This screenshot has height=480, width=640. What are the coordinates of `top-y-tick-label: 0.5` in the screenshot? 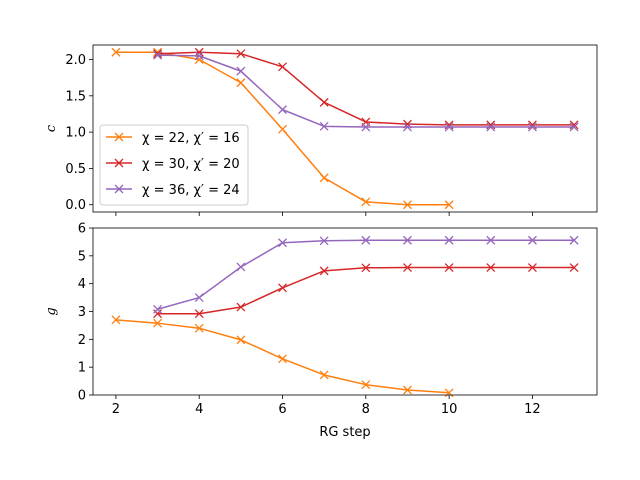 It's located at (75, 169).